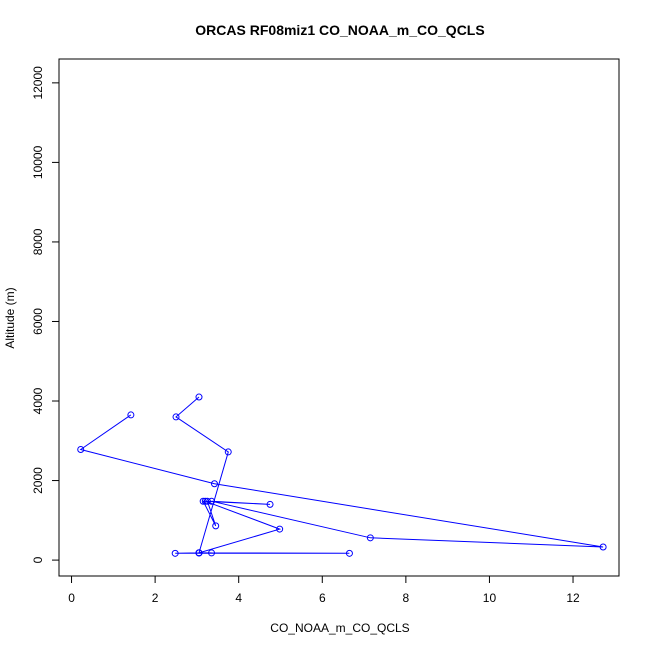  Describe the element at coordinates (38, 241) in the screenshot. I see `y-tick-label: 8000` at that location.